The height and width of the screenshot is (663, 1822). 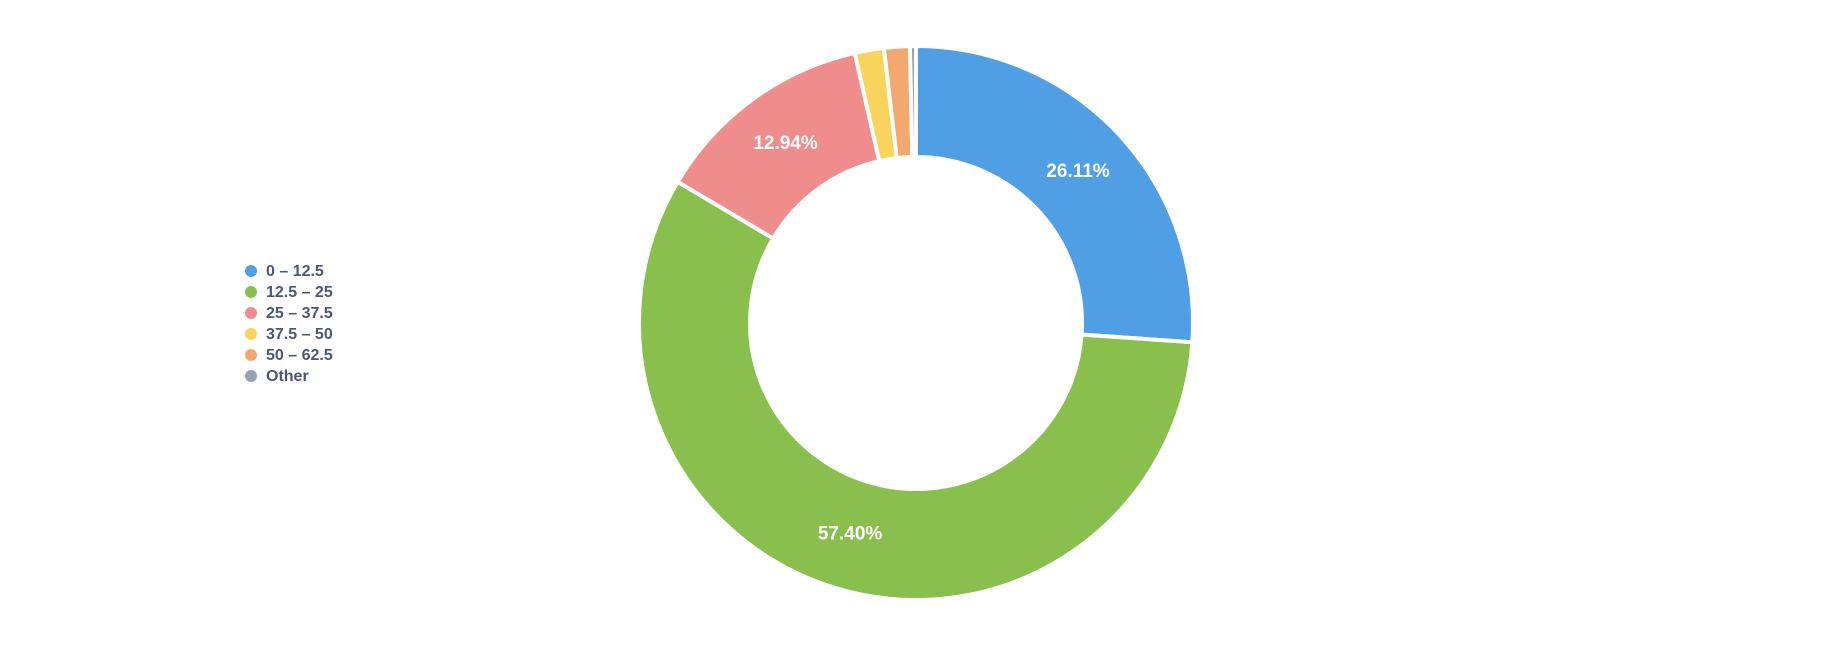 I want to click on slice-label: 26.11%, so click(x=1077, y=171).